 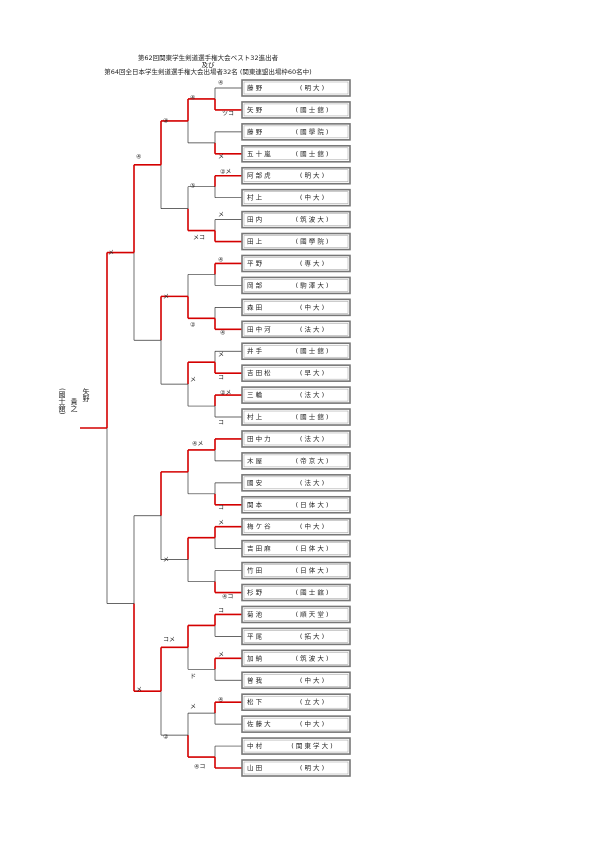 What do you see at coordinates (312, 701) in the screenshot?
I see `entry-school: ( 立 大 )` at bounding box center [312, 701].